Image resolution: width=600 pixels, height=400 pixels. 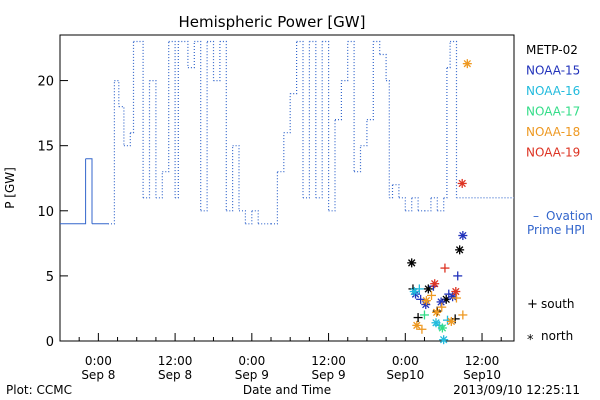 What do you see at coordinates (516, 390) in the screenshot?
I see `footer-timestamp: 2013/09/10 12:25:11` at bounding box center [516, 390].